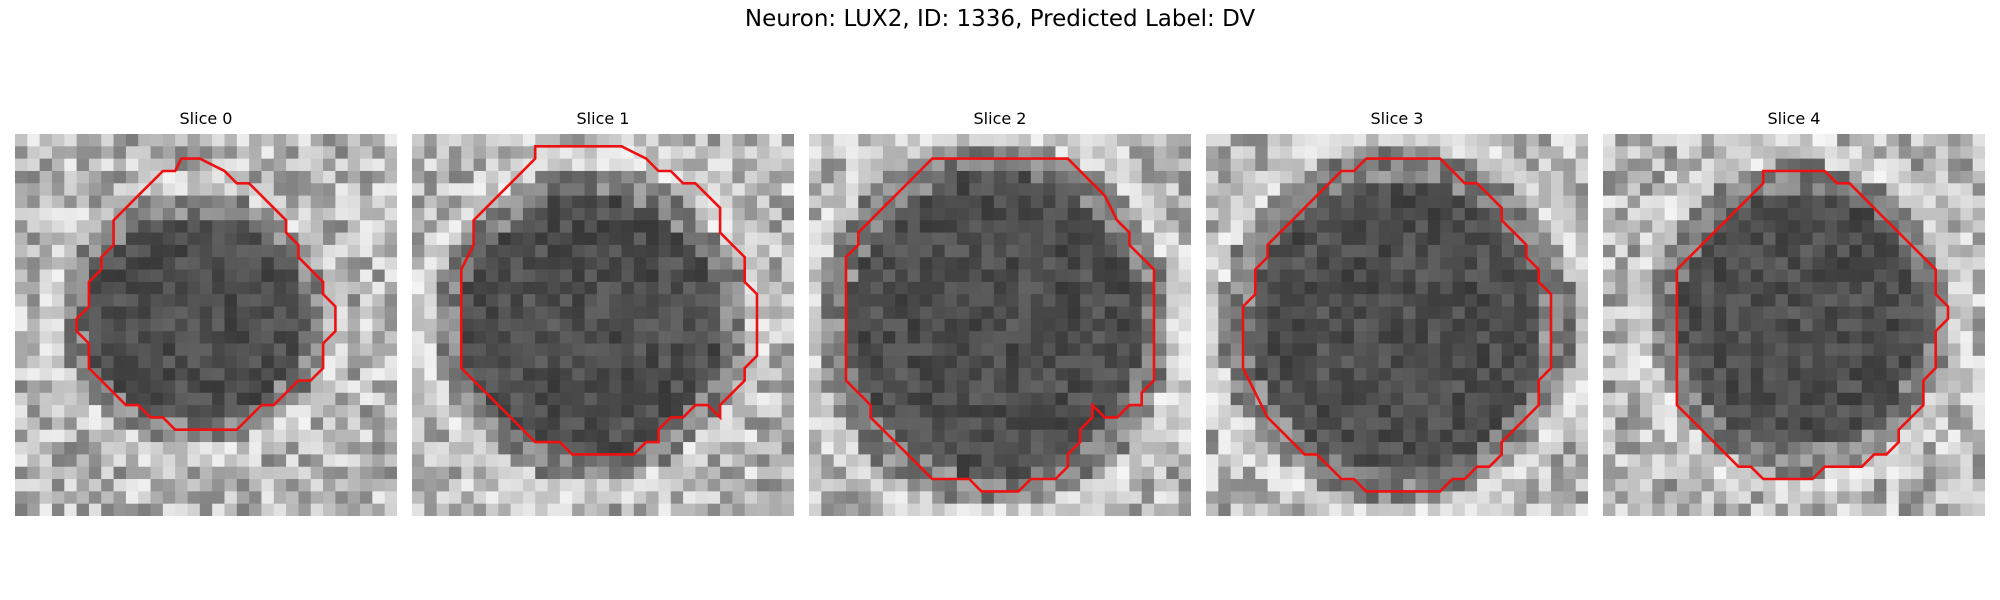 The image size is (2000, 600). I want to click on slice-title: Slice 3, so click(1397, 118).